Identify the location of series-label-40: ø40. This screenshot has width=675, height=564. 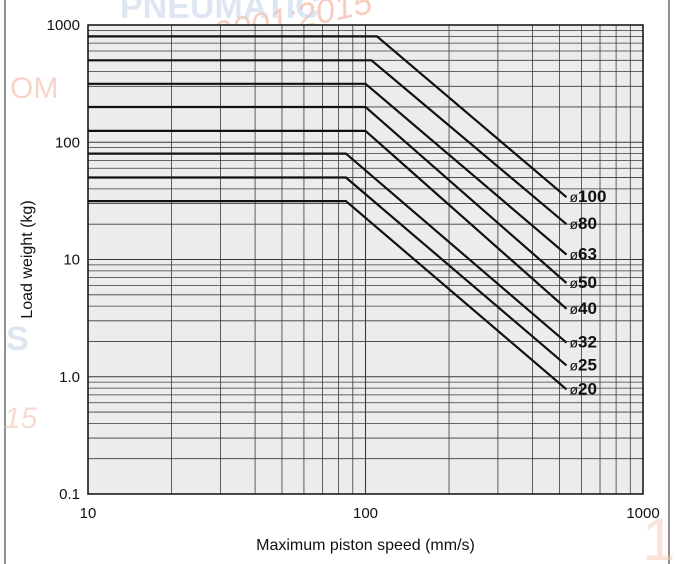
(582, 308).